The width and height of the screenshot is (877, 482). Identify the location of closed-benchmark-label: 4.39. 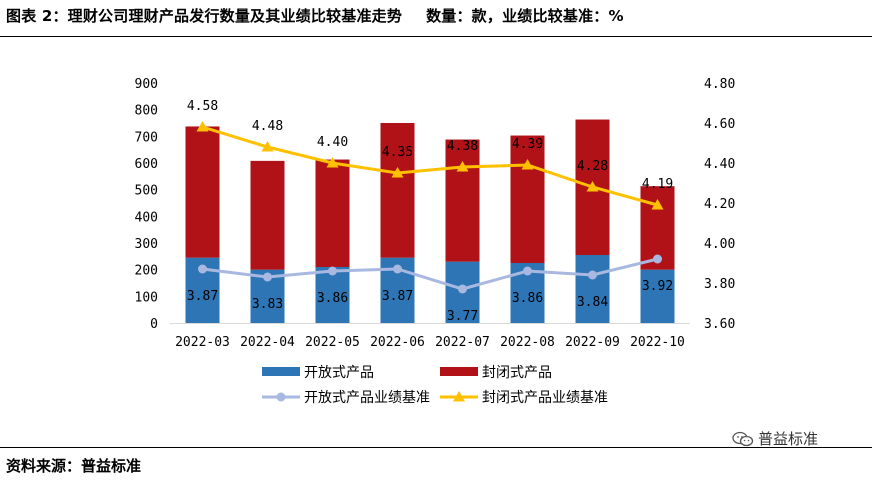
(527, 144).